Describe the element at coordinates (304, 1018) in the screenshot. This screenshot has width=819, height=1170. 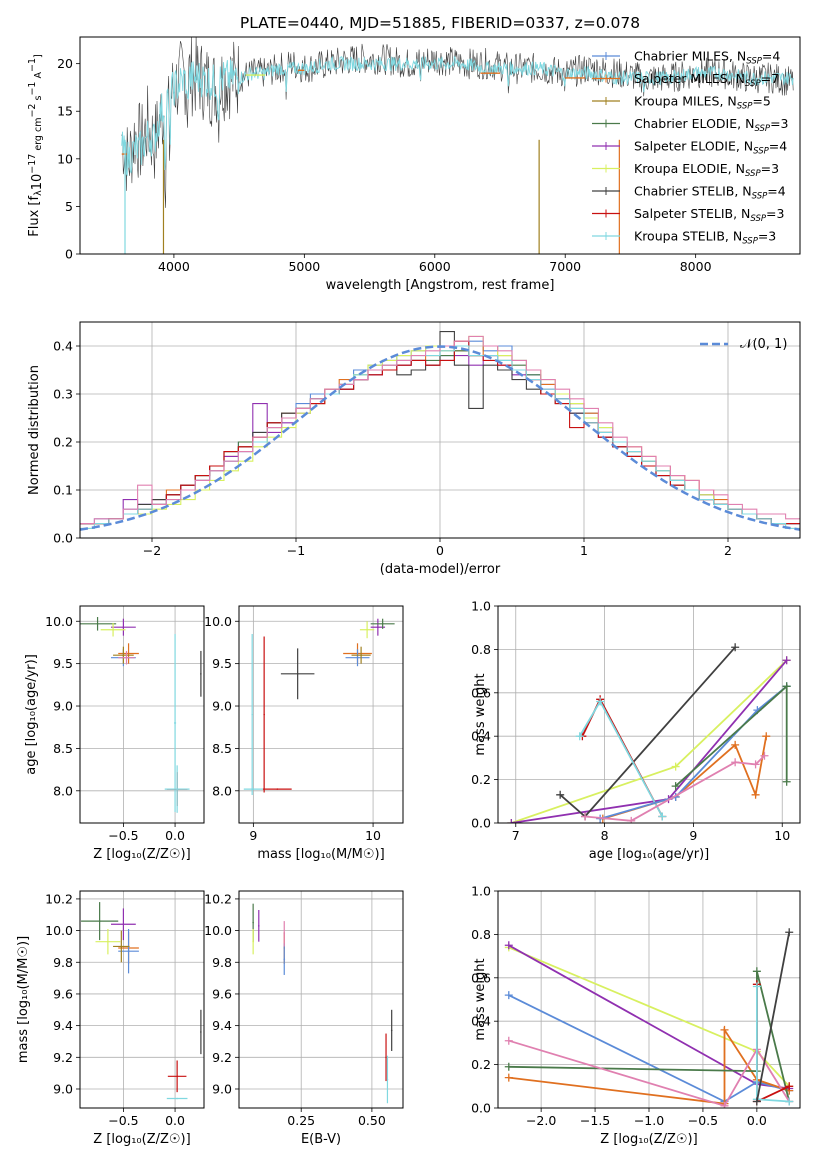
I see `chart-mass_vs_EBV: 0.25 0.50 9.0 9.2 9.4 9.6 9.8 10.0 10.2 E(B-V)` at that location.